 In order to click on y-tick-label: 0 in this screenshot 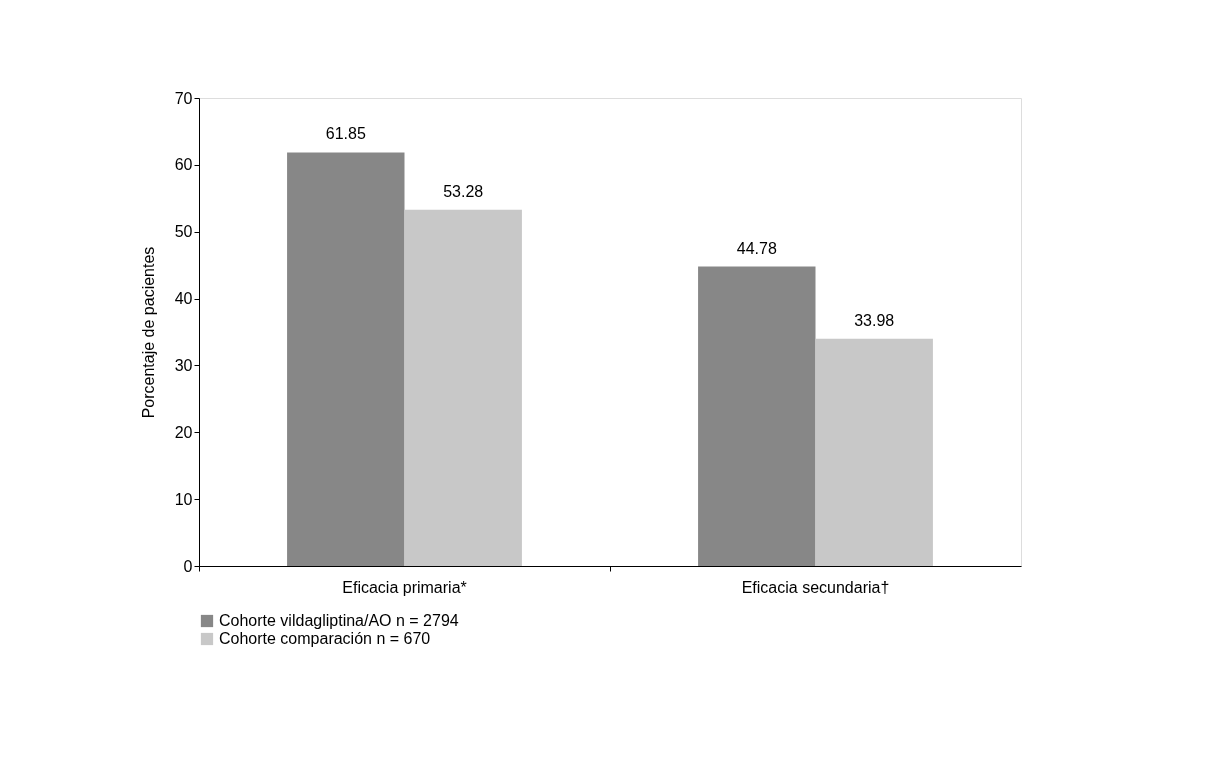, I will do `click(188, 566)`.